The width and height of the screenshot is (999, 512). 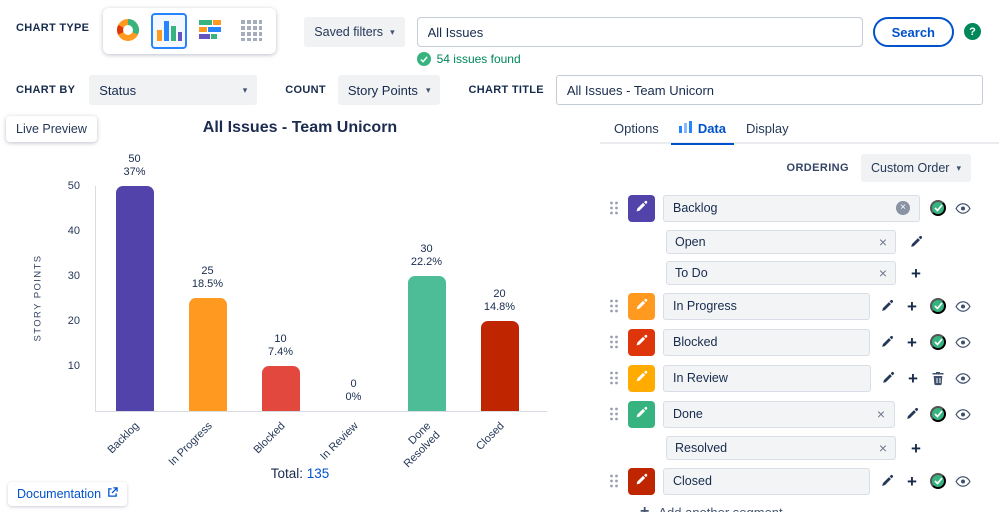 I want to click on x-label-slot: Blocked, so click(x=280, y=457).